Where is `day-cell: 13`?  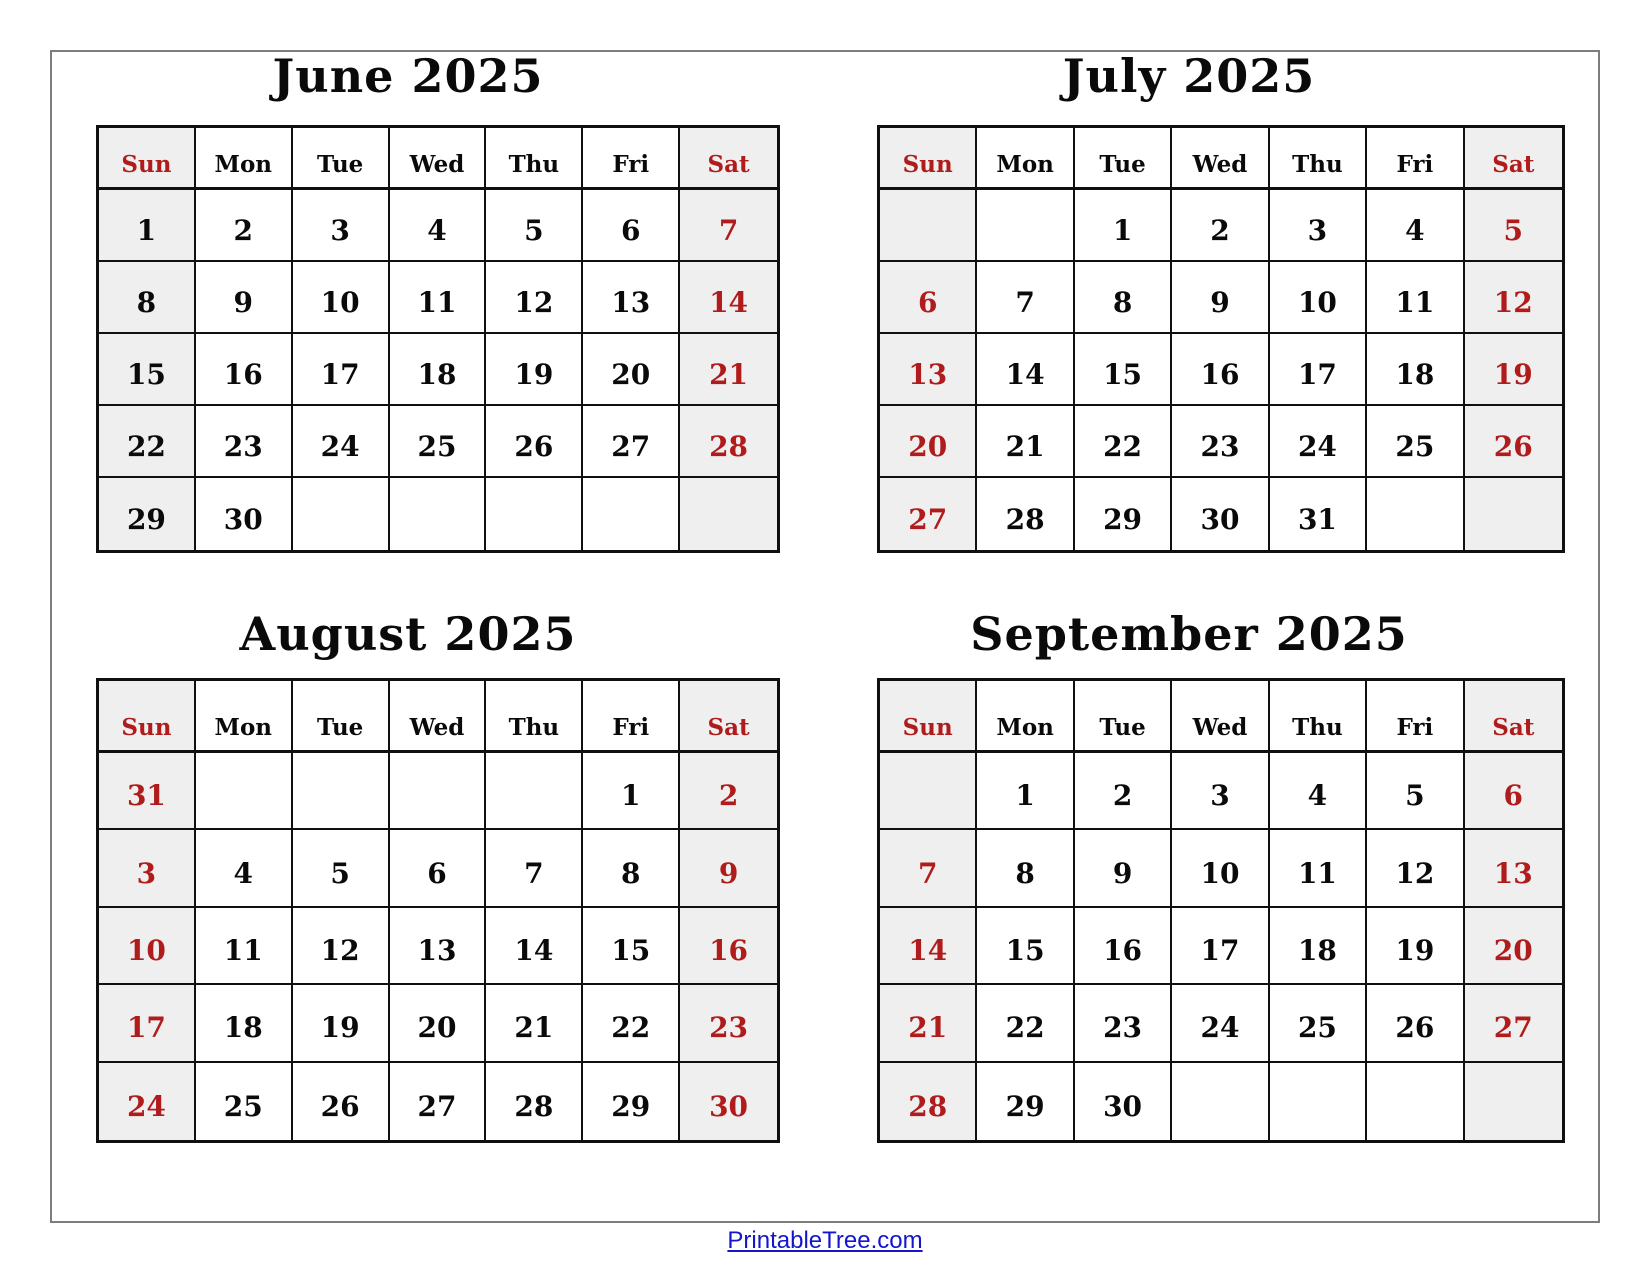 day-cell: 13 is located at coordinates (1513, 869).